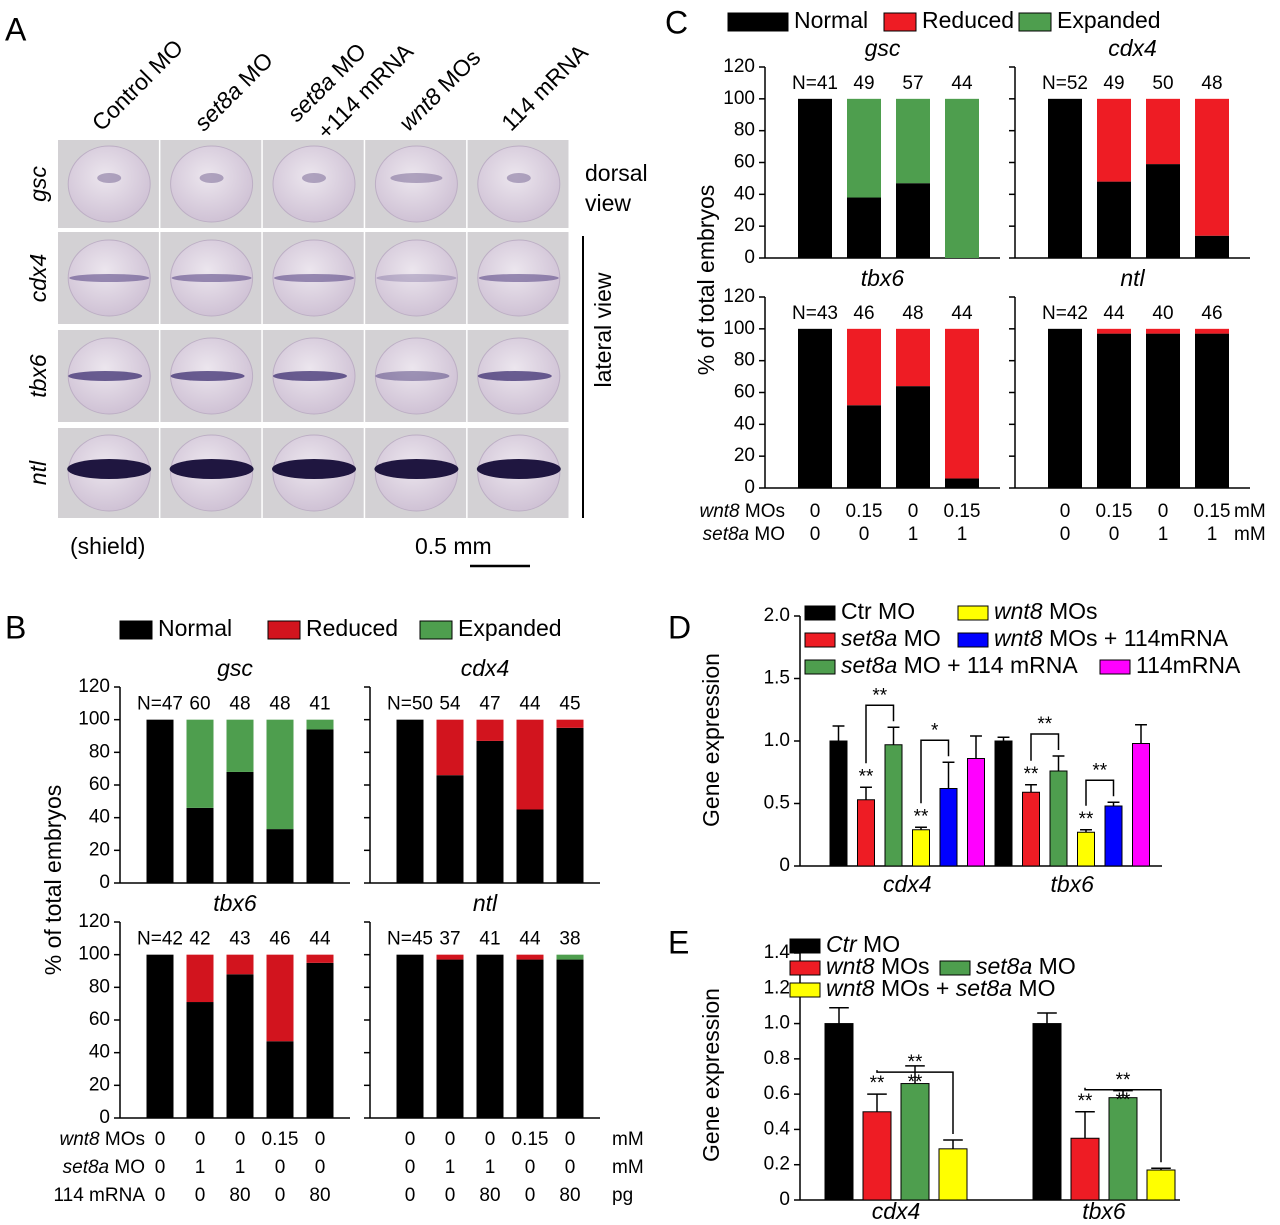  What do you see at coordinates (485, 668) in the screenshot?
I see `subplot-title: cdx4` at bounding box center [485, 668].